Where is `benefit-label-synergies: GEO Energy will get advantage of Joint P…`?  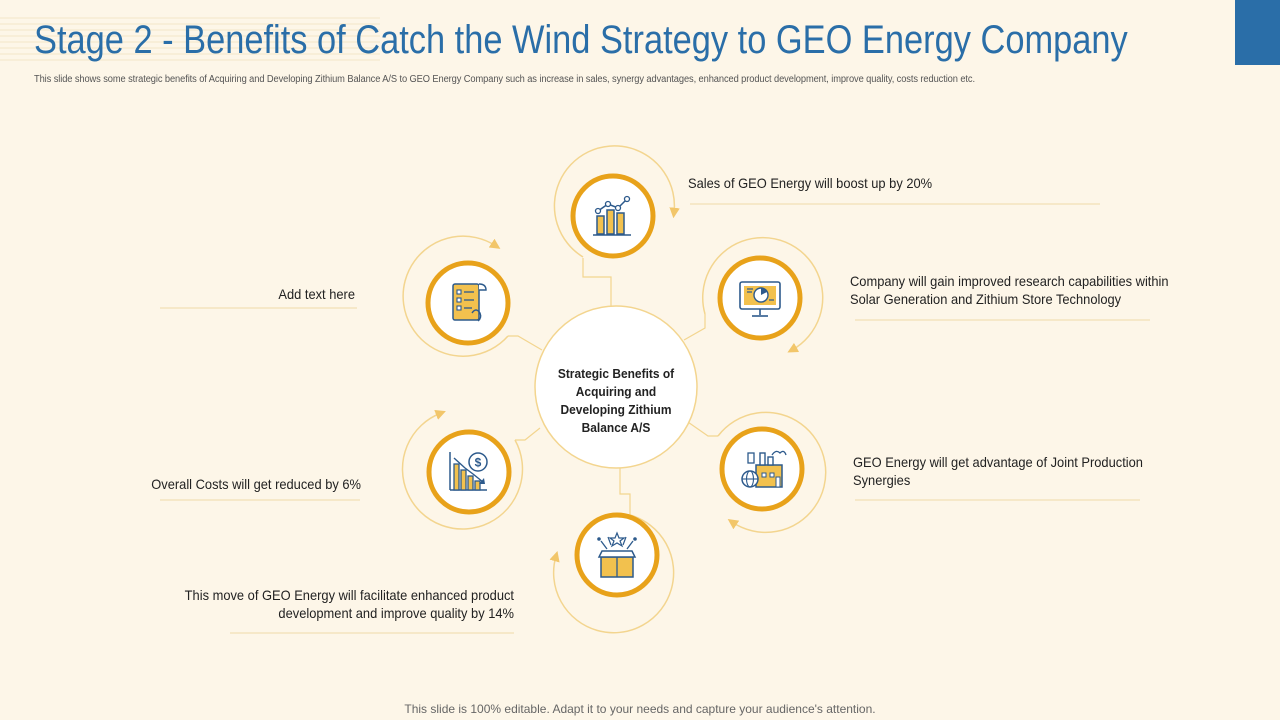
benefit-label-synergies: GEO Energy will get advantage of Joint P… is located at coordinates (998, 471).